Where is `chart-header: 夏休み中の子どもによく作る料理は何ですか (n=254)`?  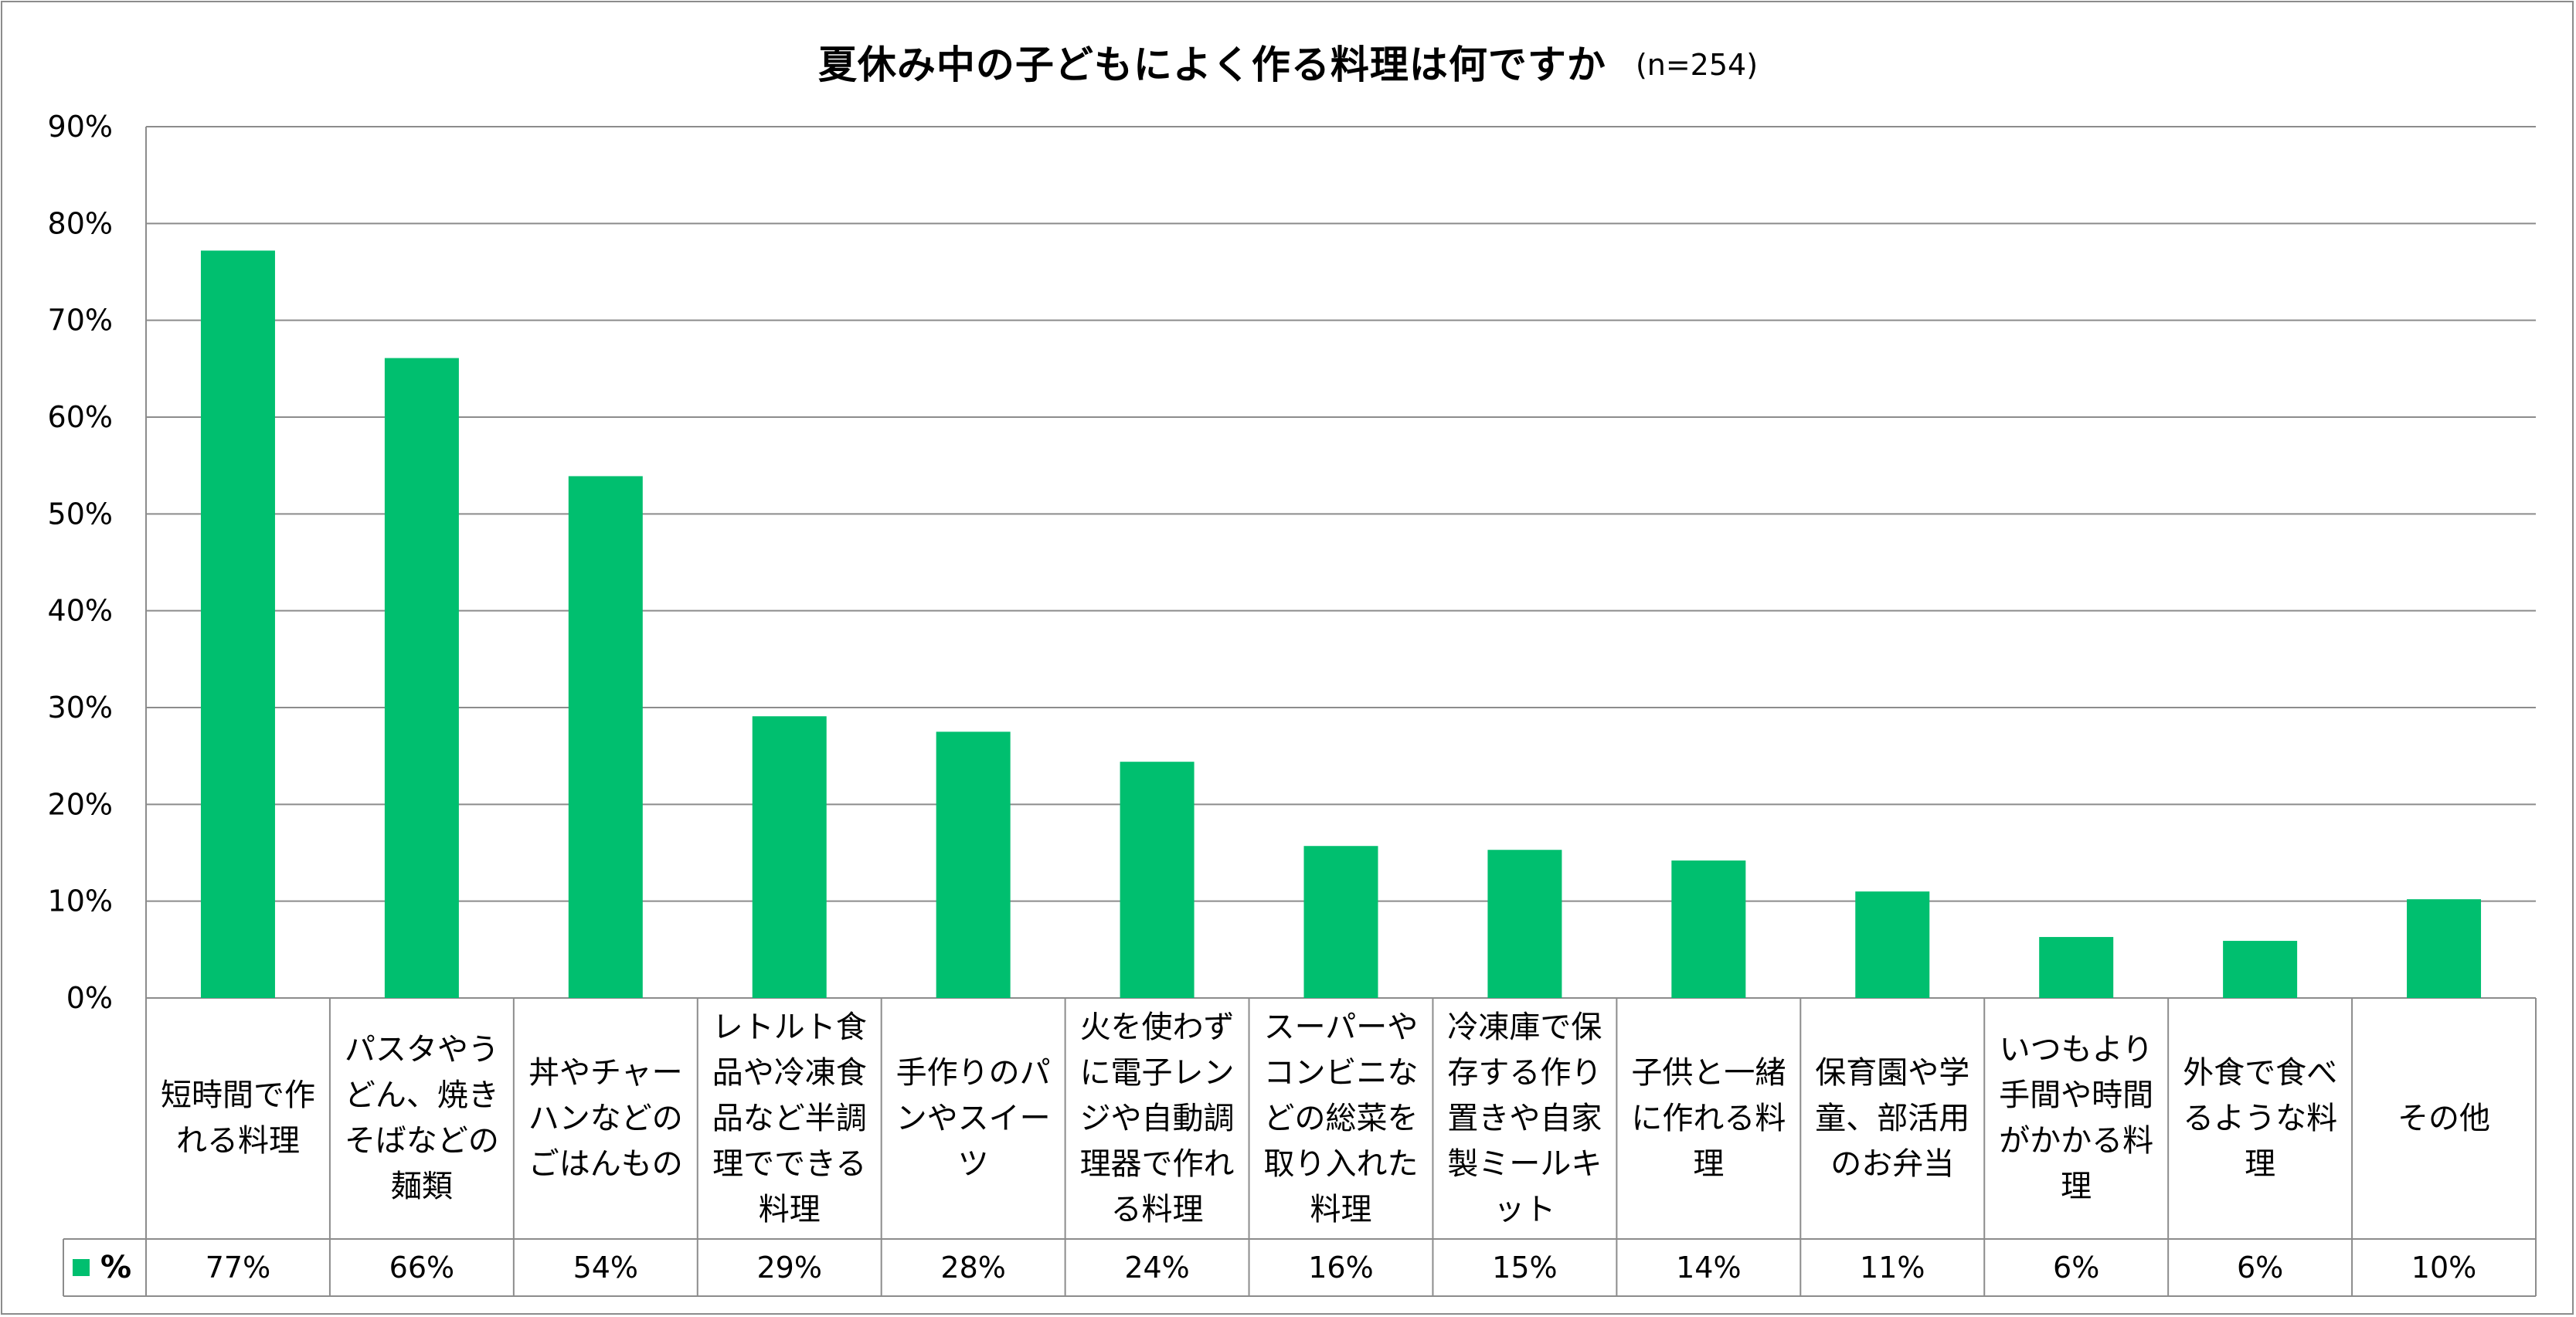
chart-header: 夏休み中の子どもによく作る料理は何ですか (n=254) is located at coordinates (1288, 62).